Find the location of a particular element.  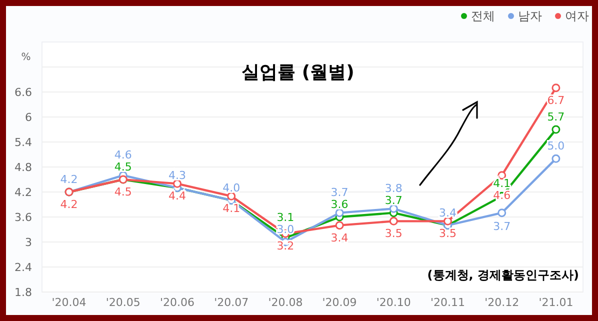

x-tick-label: '20.07 is located at coordinates (231, 302).